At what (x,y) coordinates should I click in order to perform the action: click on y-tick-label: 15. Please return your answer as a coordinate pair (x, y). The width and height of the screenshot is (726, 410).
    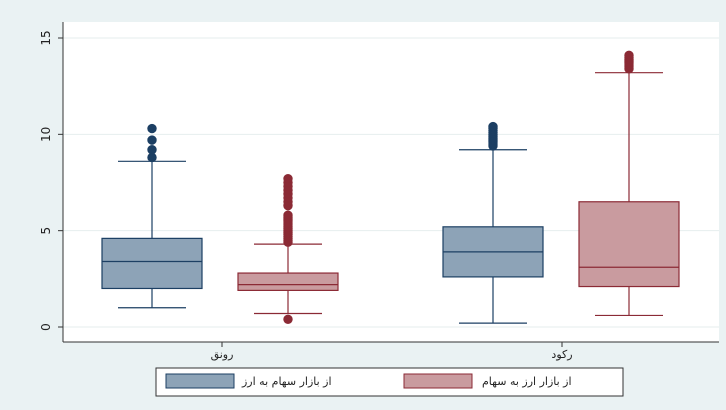
    Looking at the image, I should click on (46, 37).